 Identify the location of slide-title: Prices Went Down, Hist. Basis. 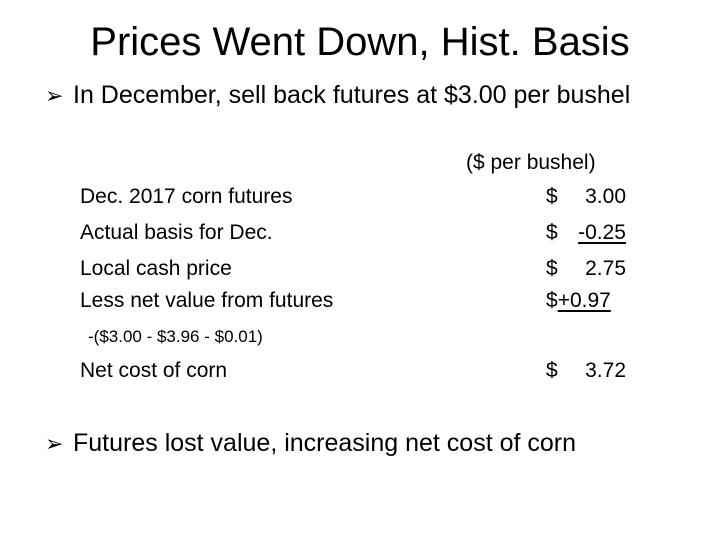
(360, 42).